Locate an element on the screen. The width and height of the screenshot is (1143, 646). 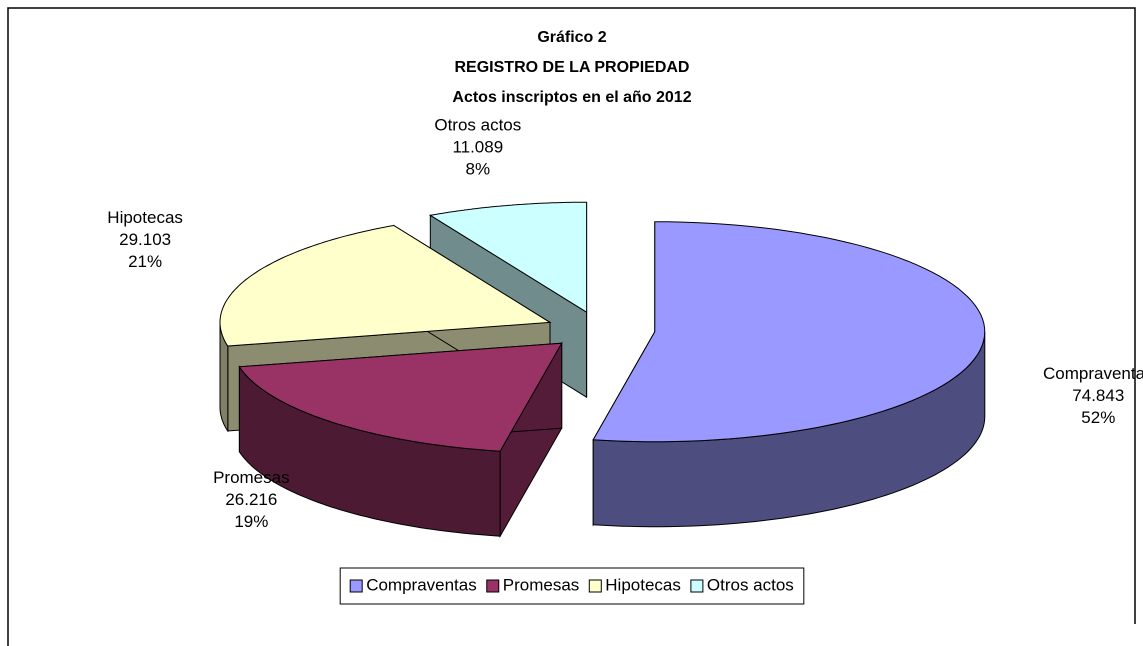
data-label: 19% is located at coordinates (251, 521).